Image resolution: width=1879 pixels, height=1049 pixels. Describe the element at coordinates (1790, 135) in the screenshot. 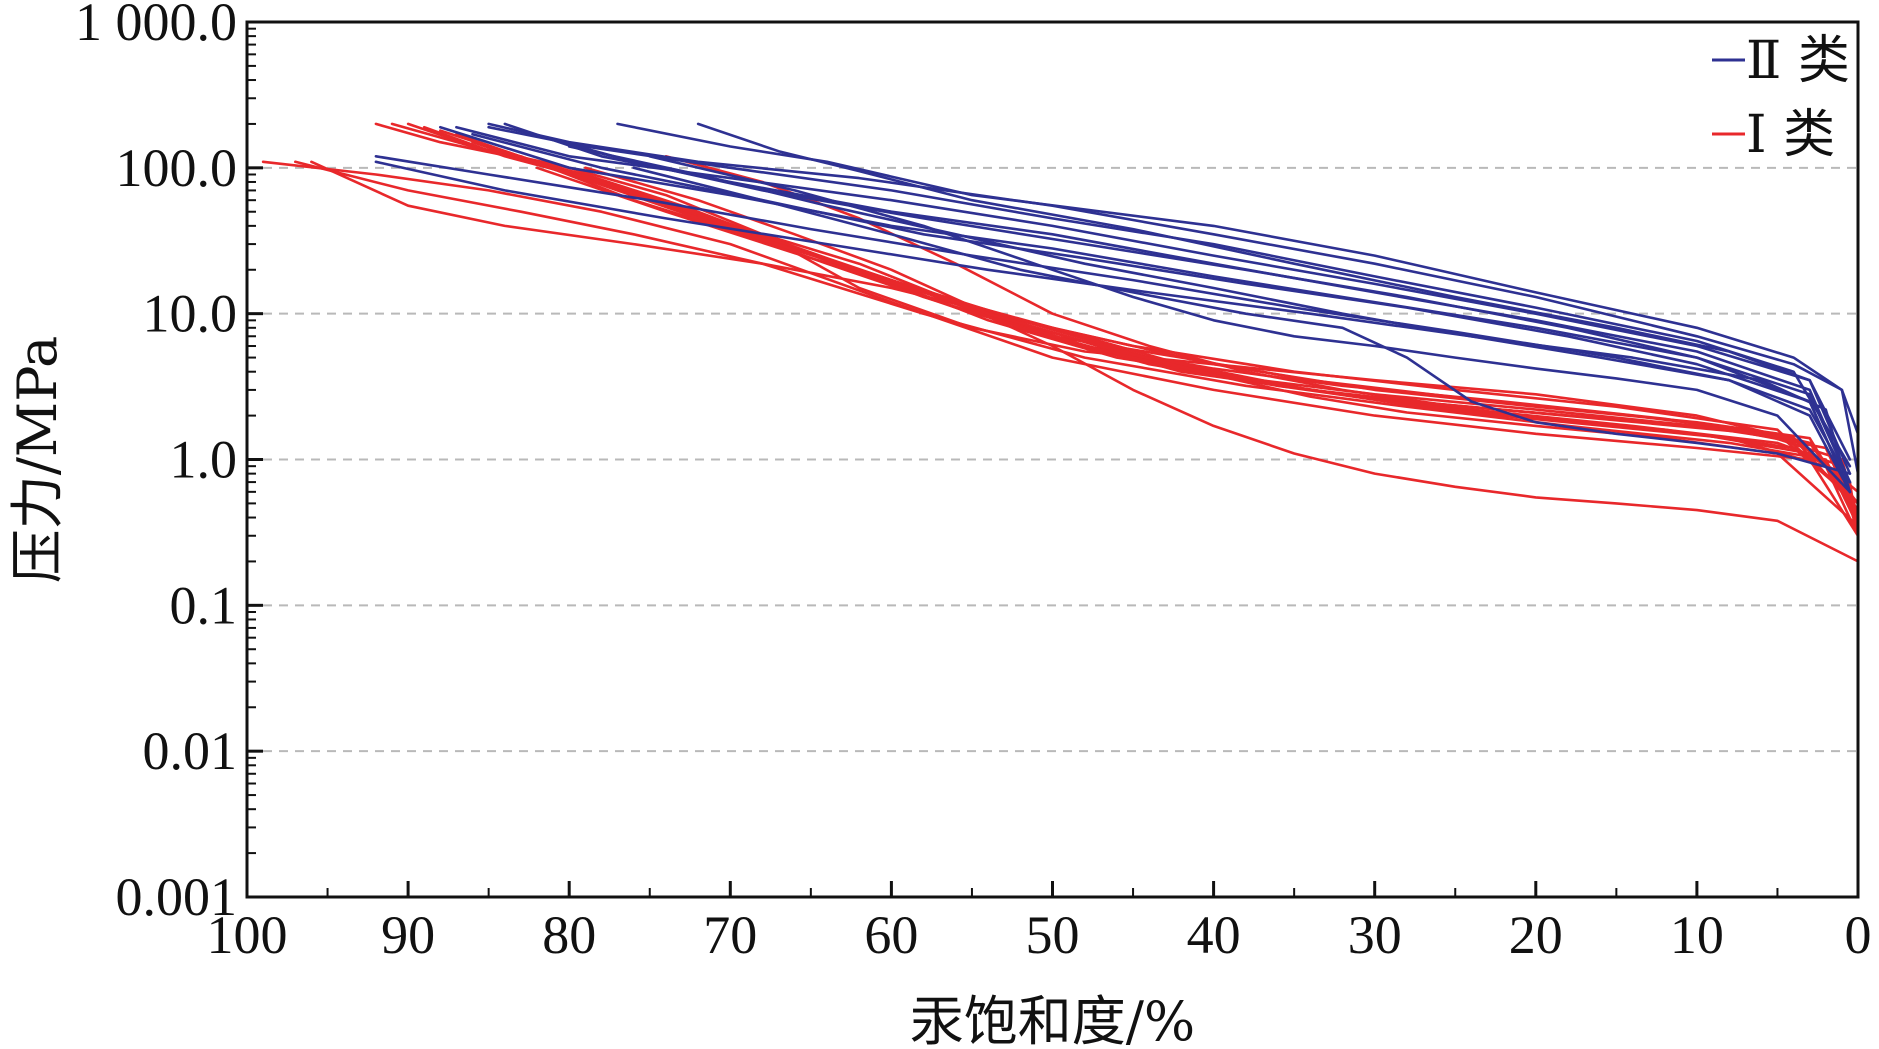

I see `legend-label: Ⅰ 类` at that location.